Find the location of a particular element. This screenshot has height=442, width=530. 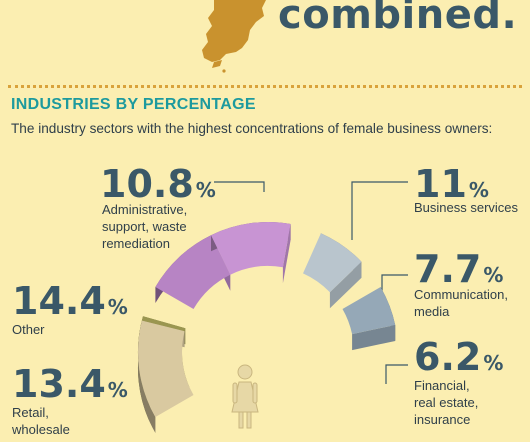

category-label: support, waste is located at coordinates (144, 226).